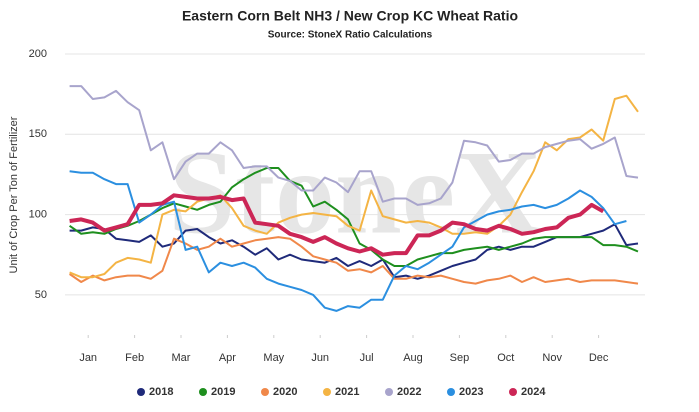 The width and height of the screenshot is (699, 412). What do you see at coordinates (38, 134) in the screenshot?
I see `y-tick-label: 150` at bounding box center [38, 134].